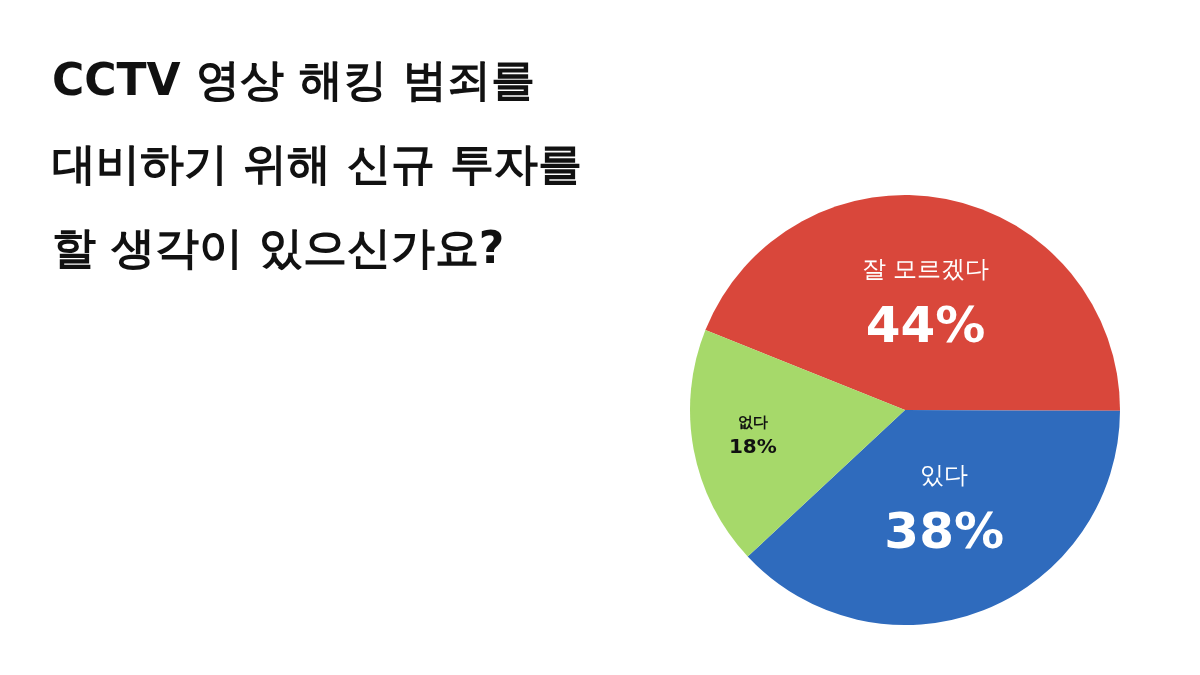 Image resolution: width=1200 pixels, height=675 pixels. I want to click on pie-slice, so click(912, 303).